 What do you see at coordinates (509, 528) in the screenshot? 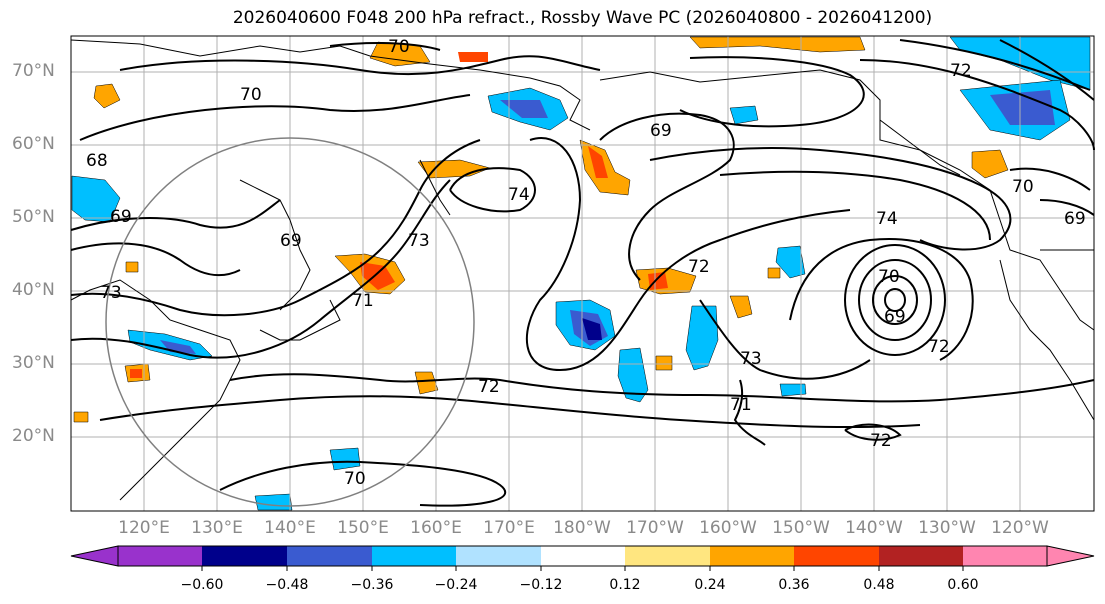
I see `lon-label: 170°E` at bounding box center [509, 528].